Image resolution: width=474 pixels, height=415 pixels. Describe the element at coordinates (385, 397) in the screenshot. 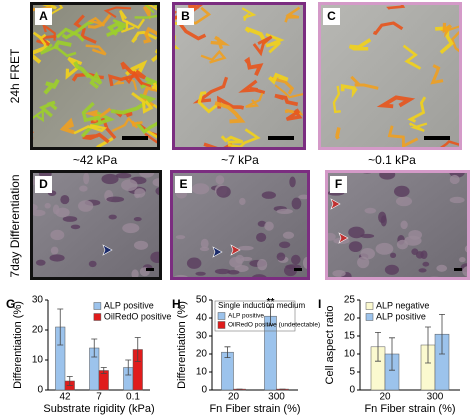

I see `x-tick-label: 20` at that location.